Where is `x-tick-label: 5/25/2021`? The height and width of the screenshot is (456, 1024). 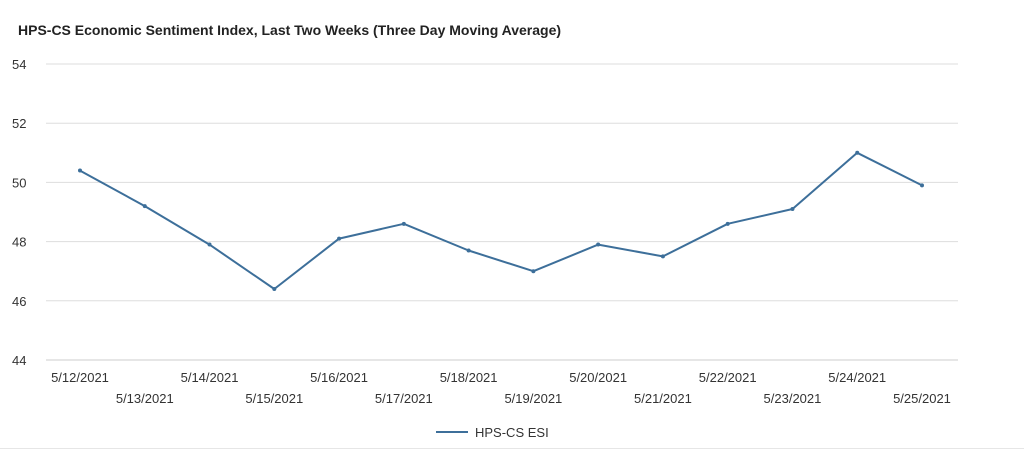 x-tick-label: 5/25/2021 is located at coordinates (922, 398).